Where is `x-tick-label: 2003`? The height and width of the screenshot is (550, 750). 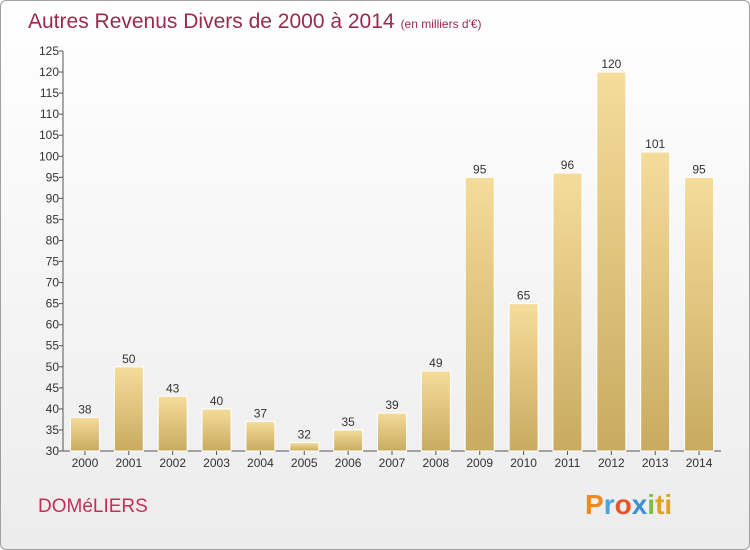 x-tick-label: 2003 is located at coordinates (216, 463).